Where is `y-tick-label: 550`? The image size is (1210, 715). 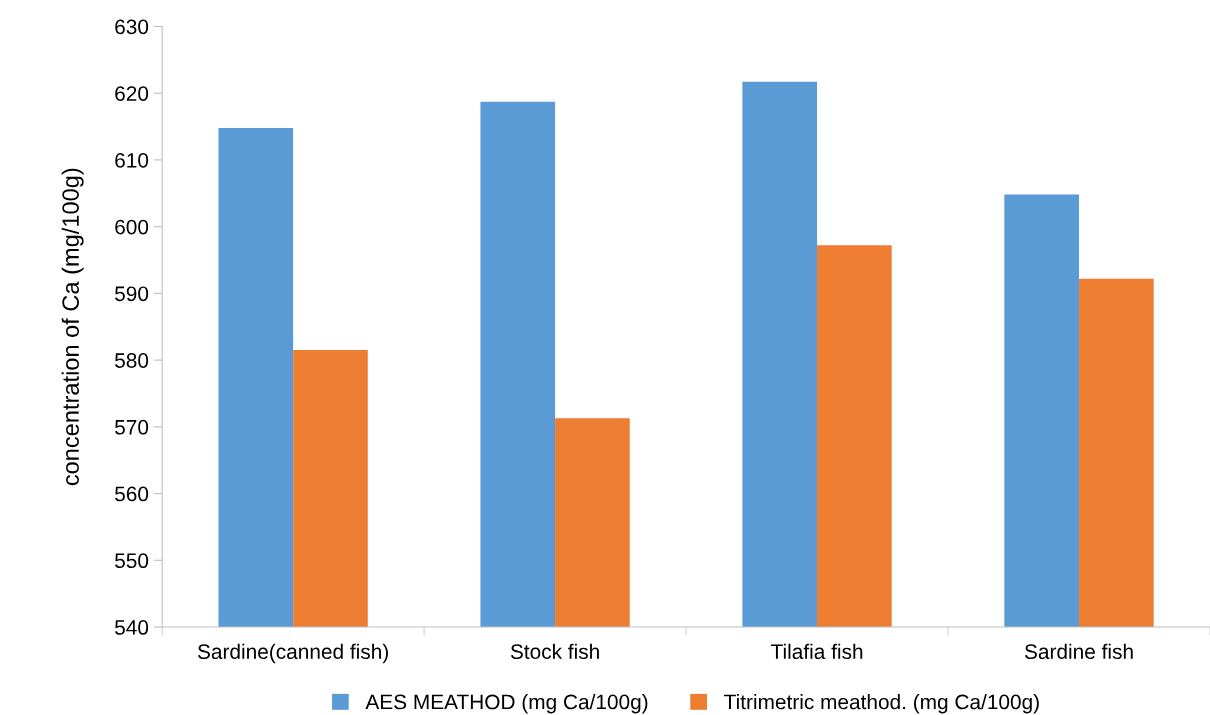
y-tick-label: 550 is located at coordinates (132, 561).